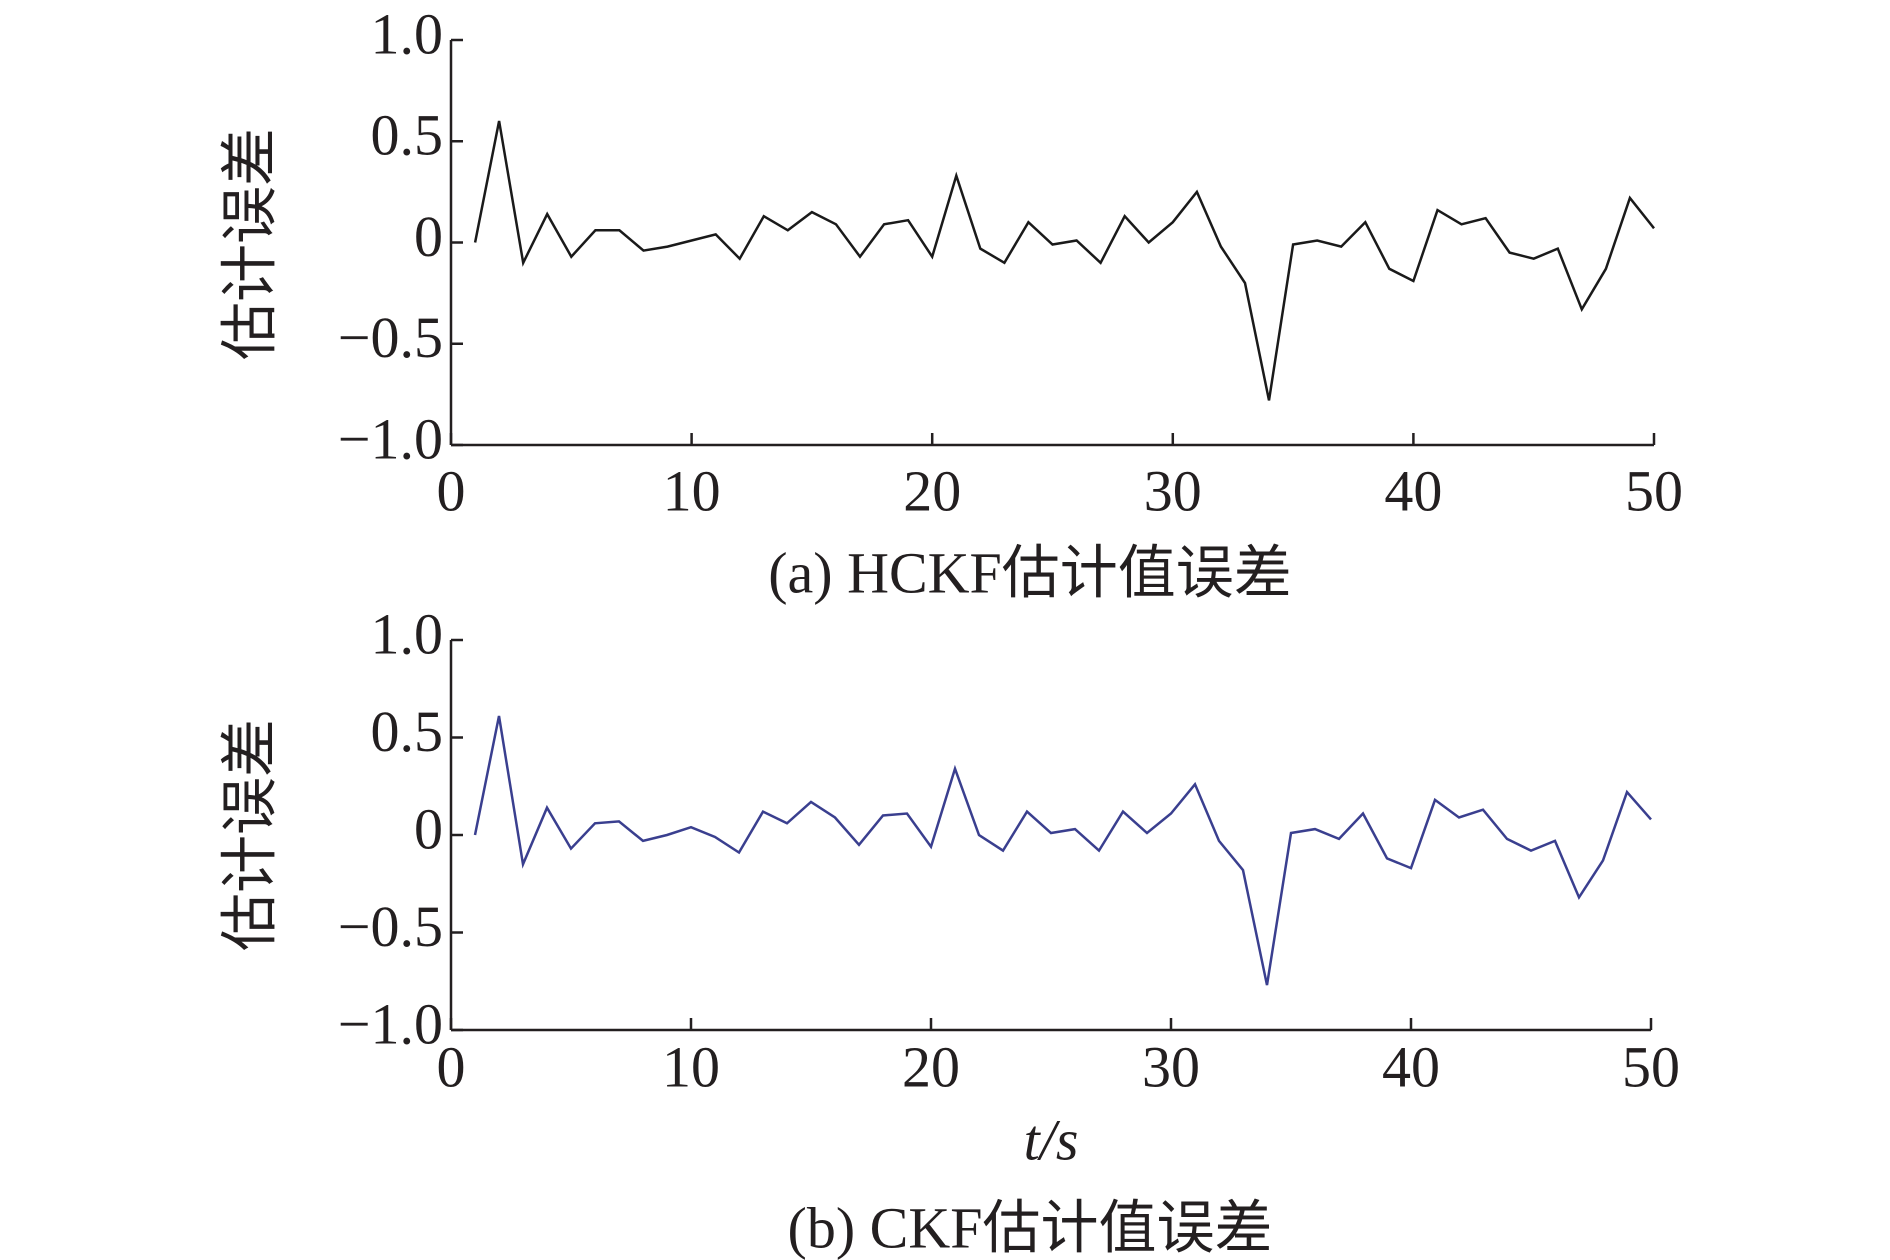  I want to click on caption: (b) CKF估计值误差, so click(1030, 1227).